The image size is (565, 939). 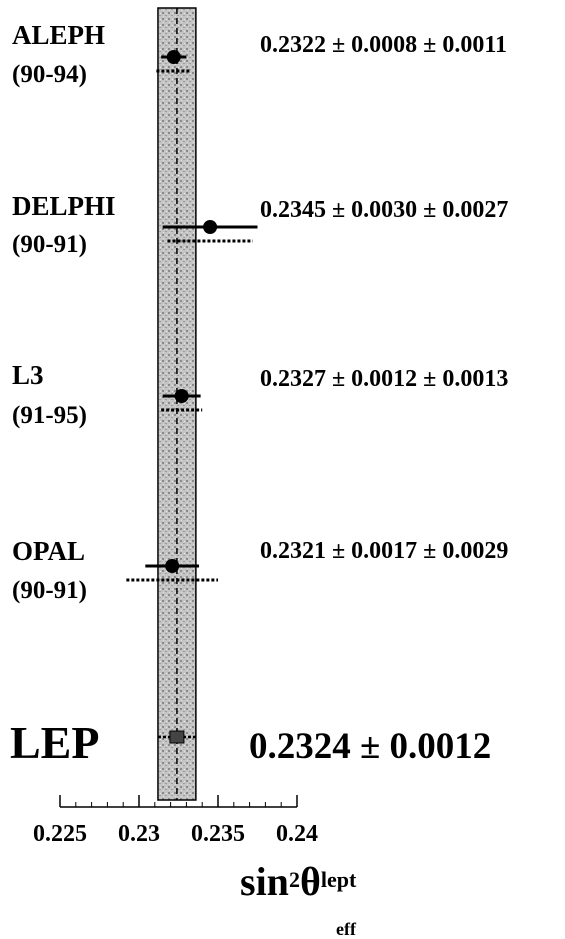 What do you see at coordinates (294, 879) in the screenshot?
I see `x-axis-label-sup1: 2` at bounding box center [294, 879].